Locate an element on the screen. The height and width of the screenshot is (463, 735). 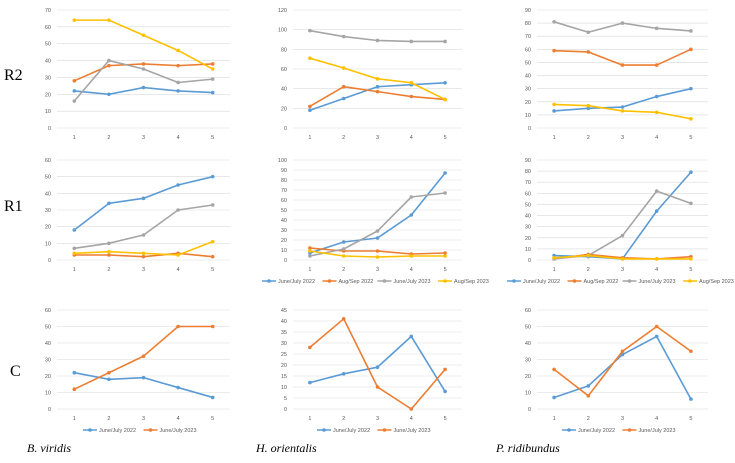
species-label-p-ridibundus: P. ridibundus is located at coordinates (527, 448).